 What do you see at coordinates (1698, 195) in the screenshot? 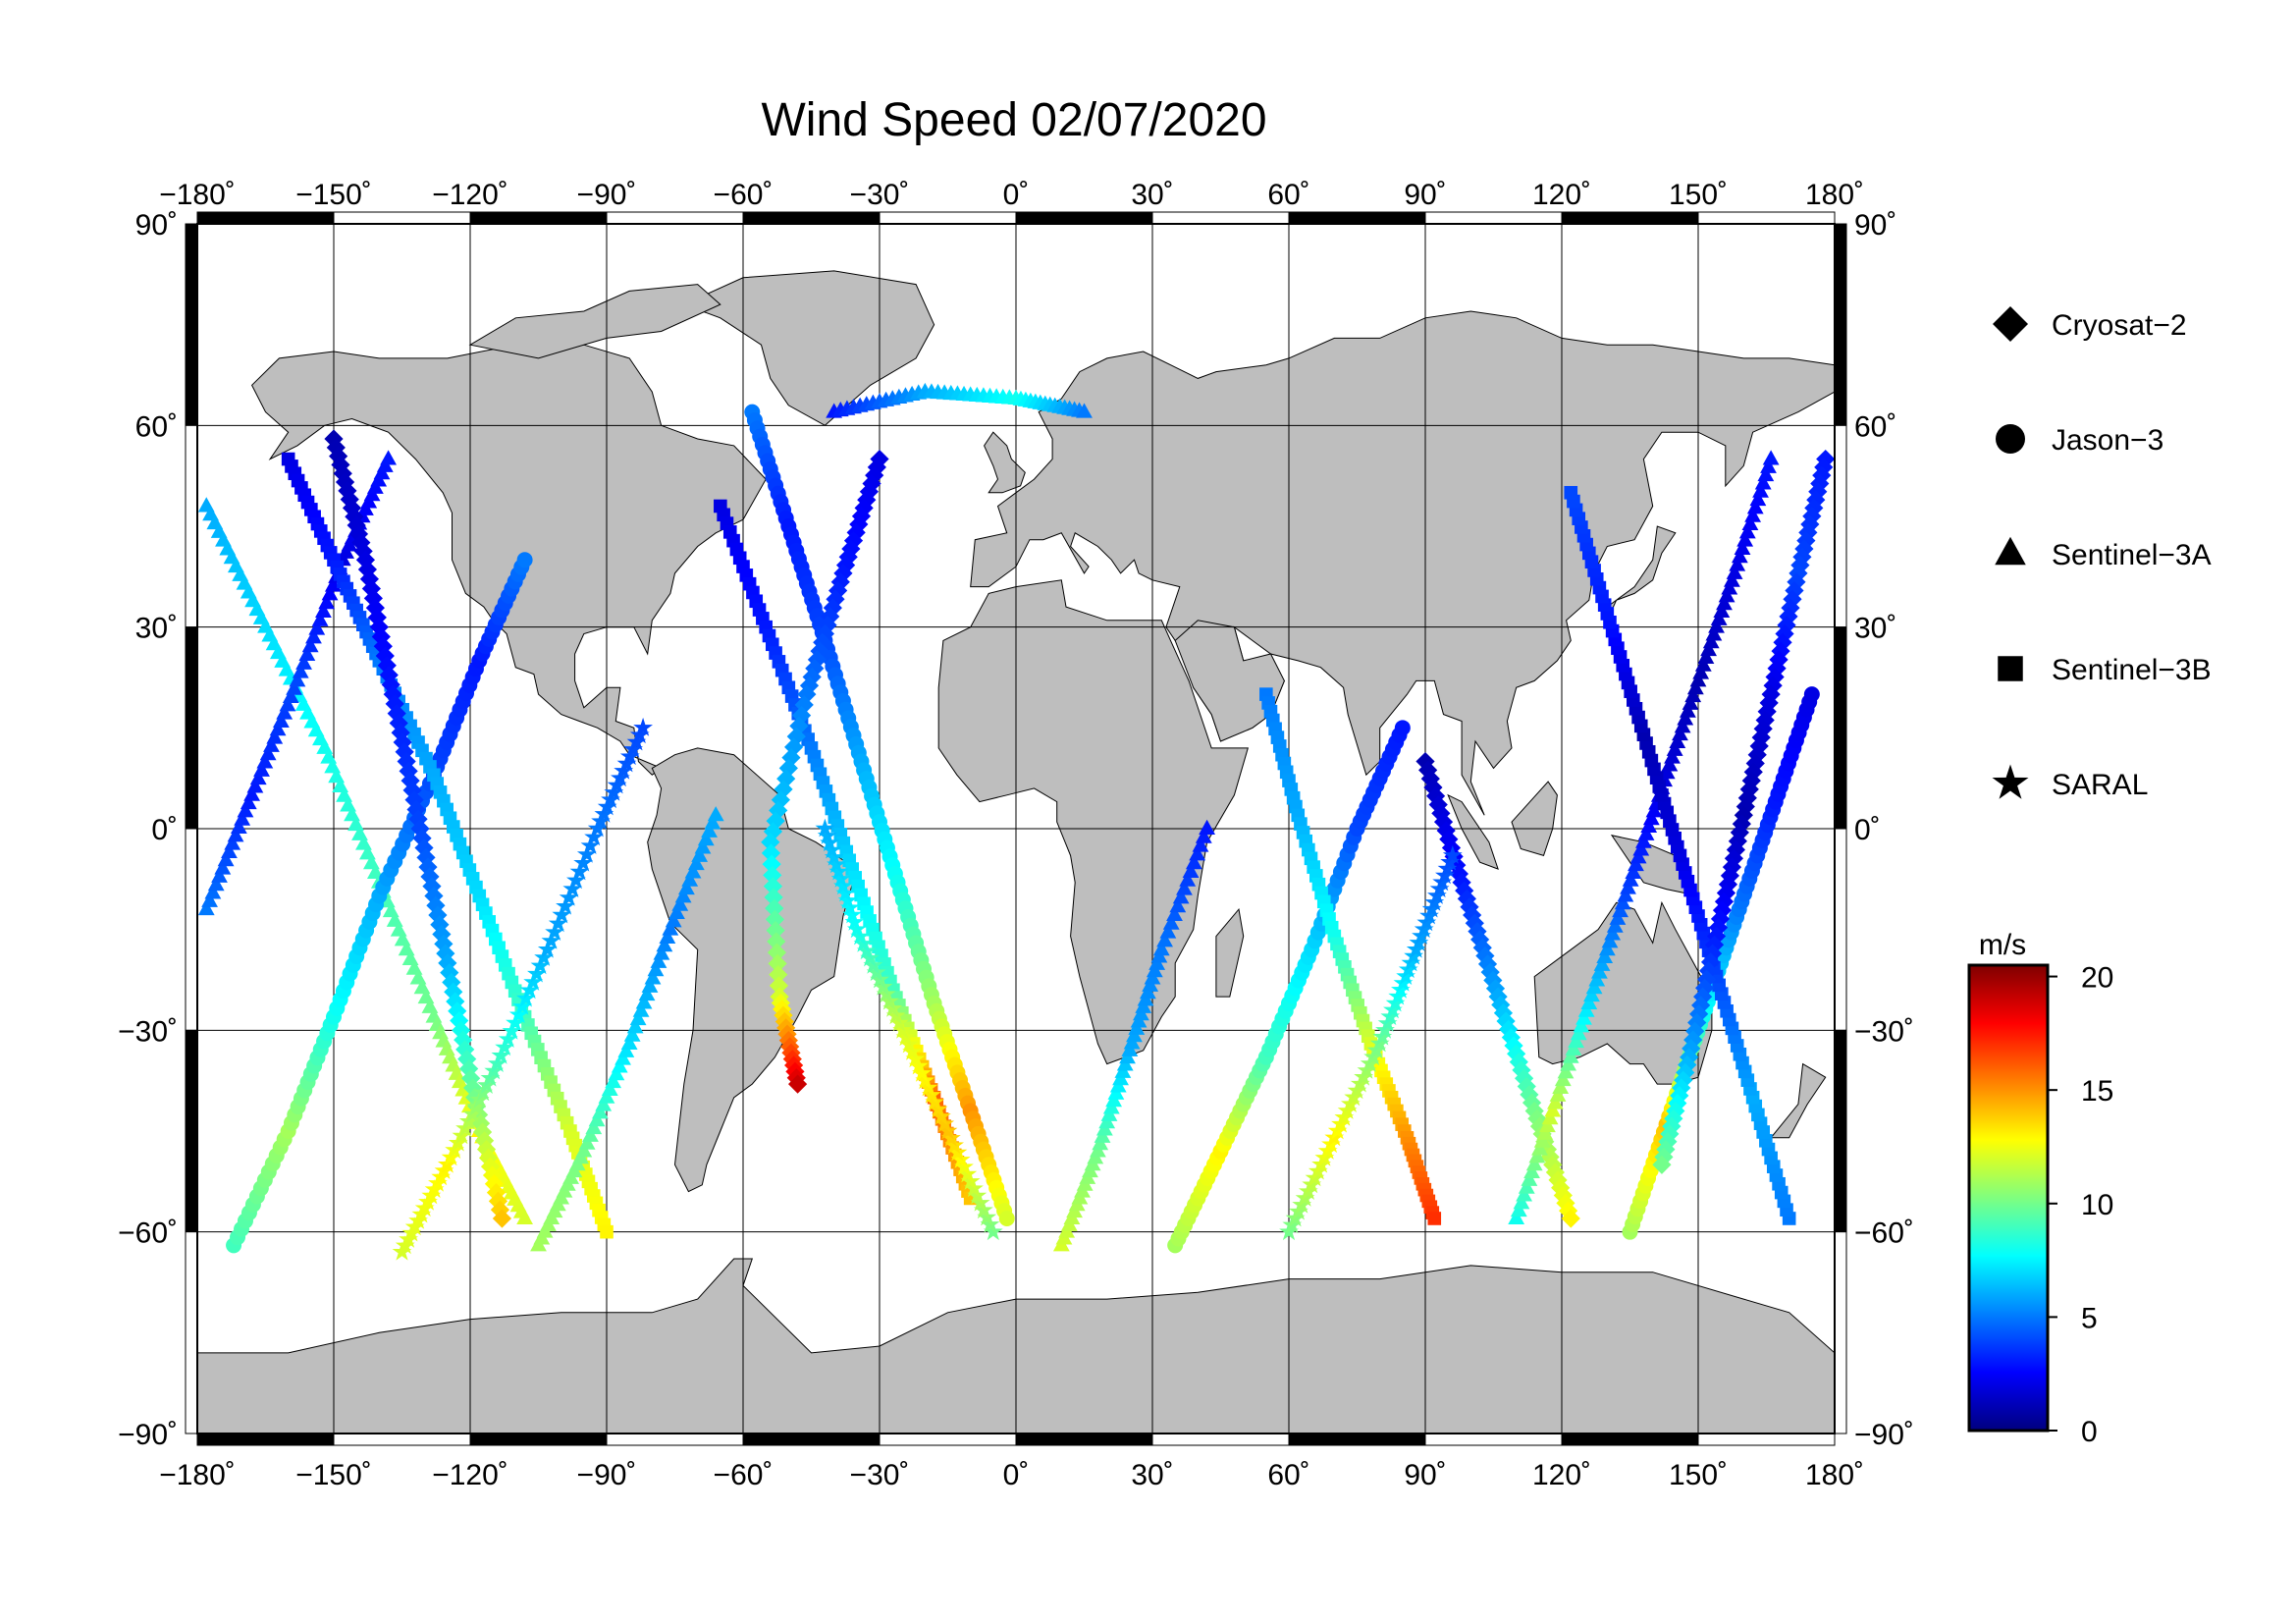
I see `longitude-label-top: 150˚` at bounding box center [1698, 195].